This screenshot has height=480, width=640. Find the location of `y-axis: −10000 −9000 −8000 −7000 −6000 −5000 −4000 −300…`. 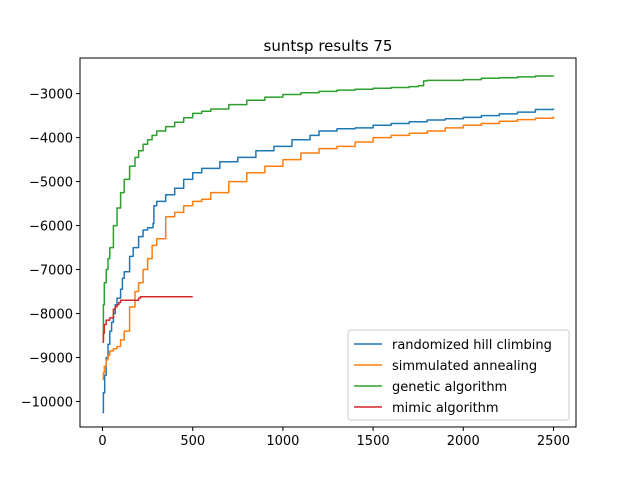

y-axis: −10000 −9000 −8000 −7000 −6000 −5000 −4000 −300… is located at coordinates (50, 249).